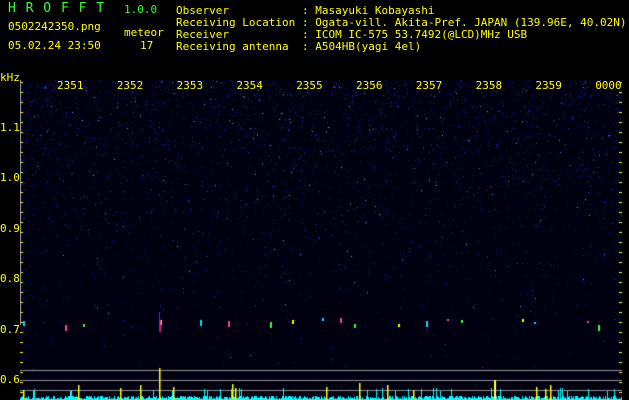 The width and height of the screenshot is (629, 400). What do you see at coordinates (309, 85) in the screenshot?
I see `x-tick-label: 2355` at bounding box center [309, 85].